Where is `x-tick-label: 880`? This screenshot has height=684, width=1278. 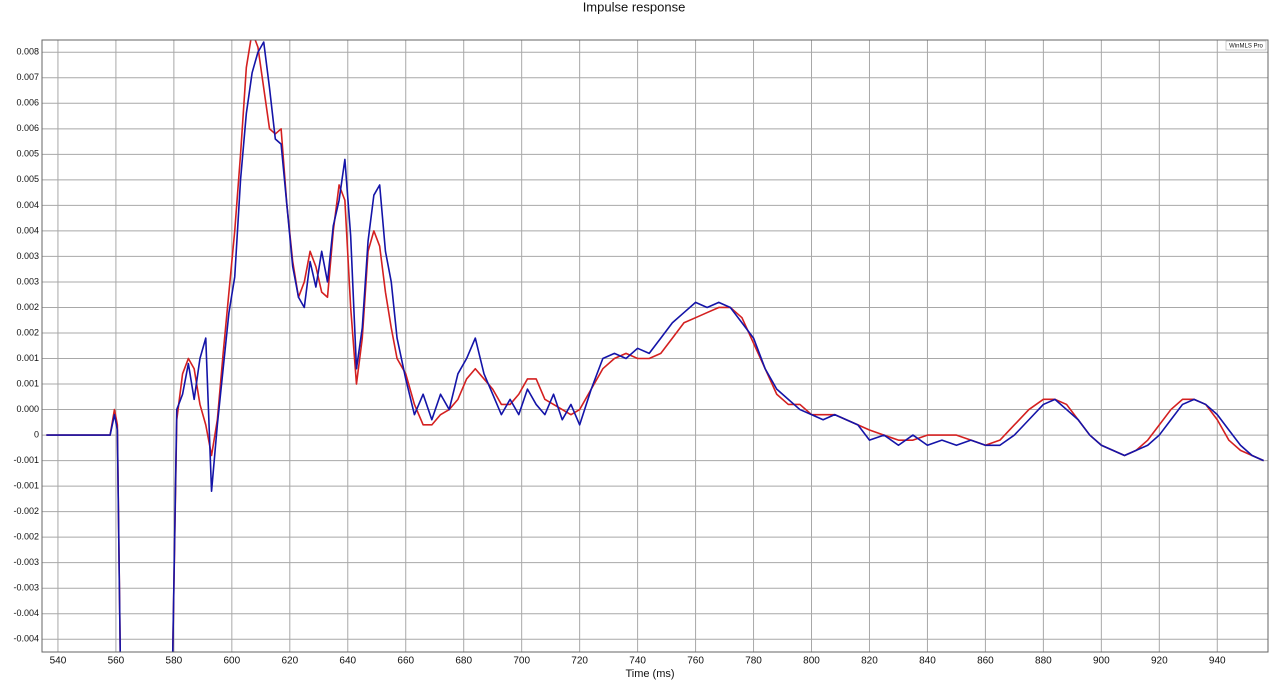
x-tick-label: 880 is located at coordinates (1043, 661).